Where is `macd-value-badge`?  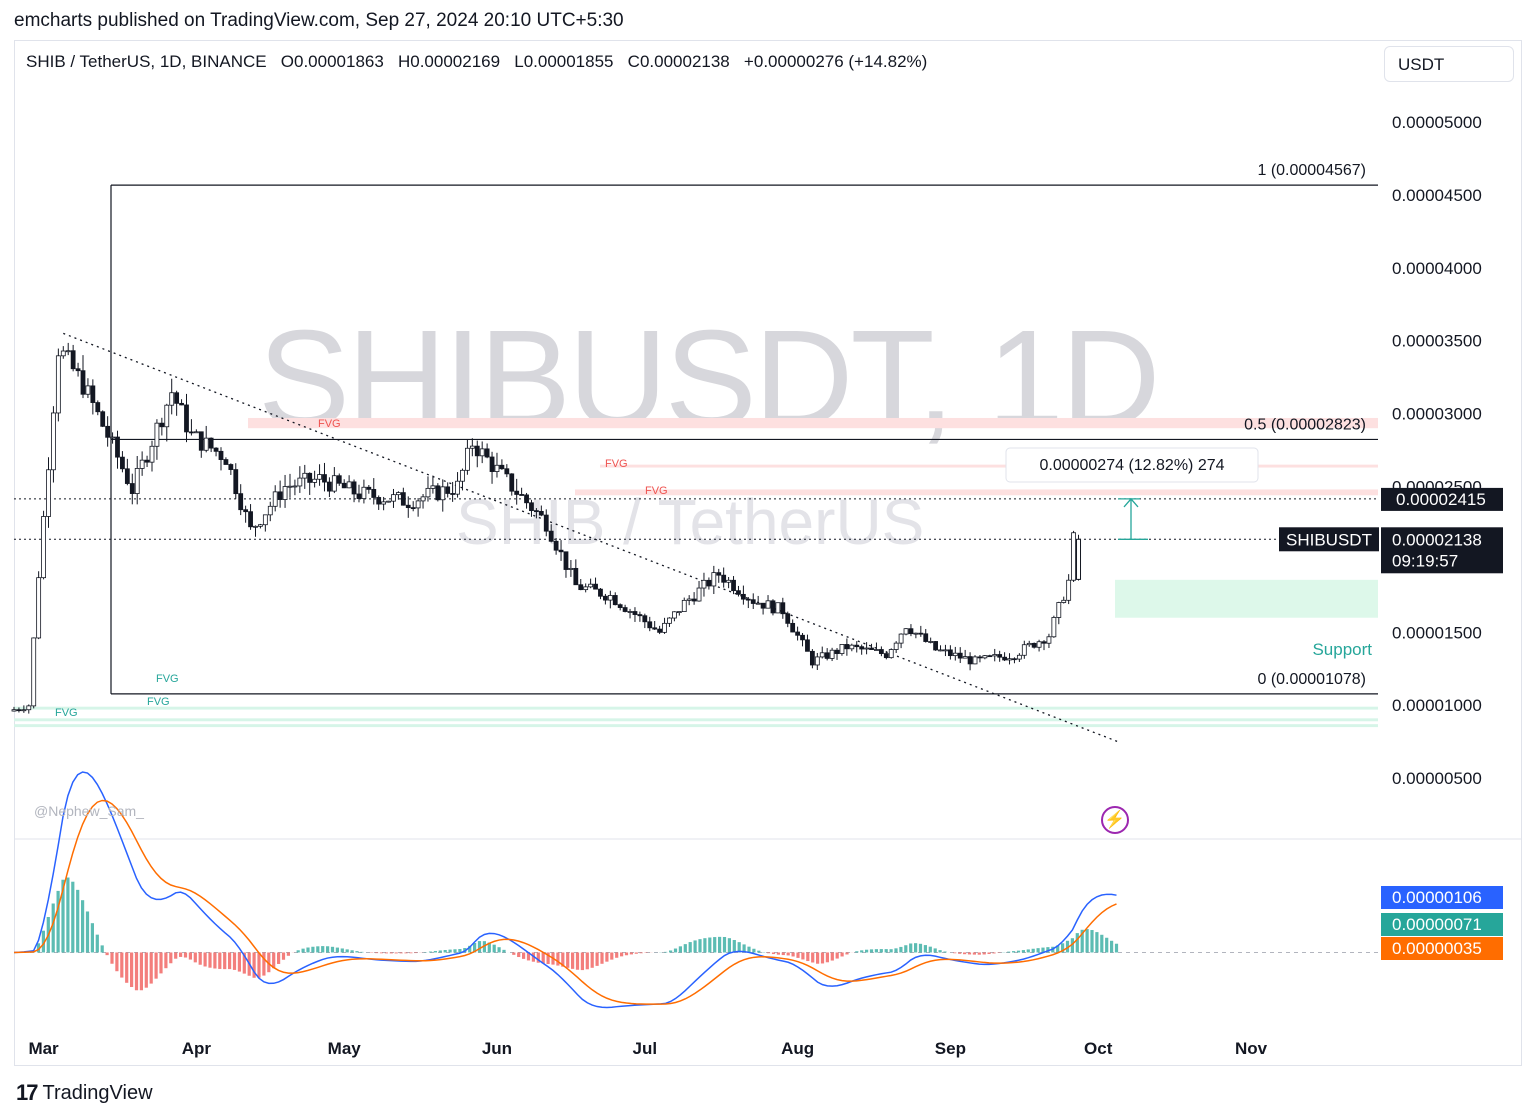
macd-value-badge is located at coordinates (1442, 948).